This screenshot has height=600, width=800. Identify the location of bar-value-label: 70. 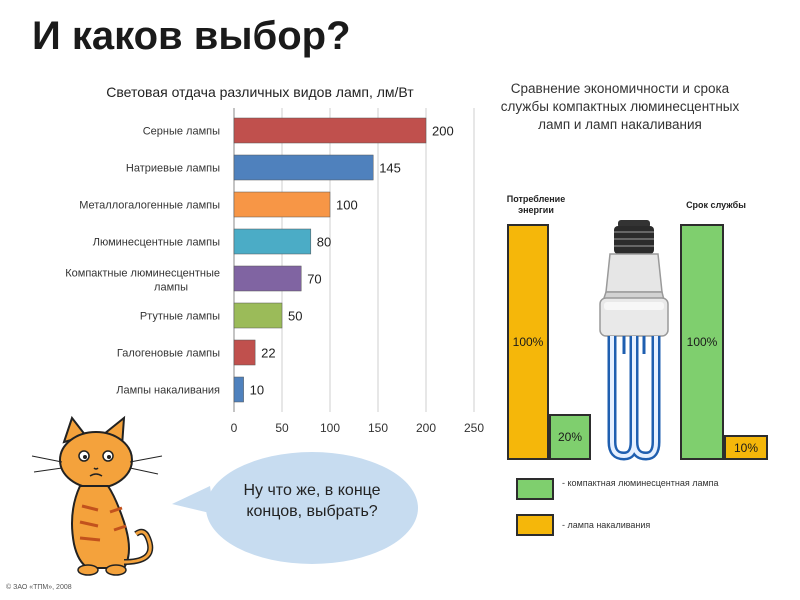
(314, 279).